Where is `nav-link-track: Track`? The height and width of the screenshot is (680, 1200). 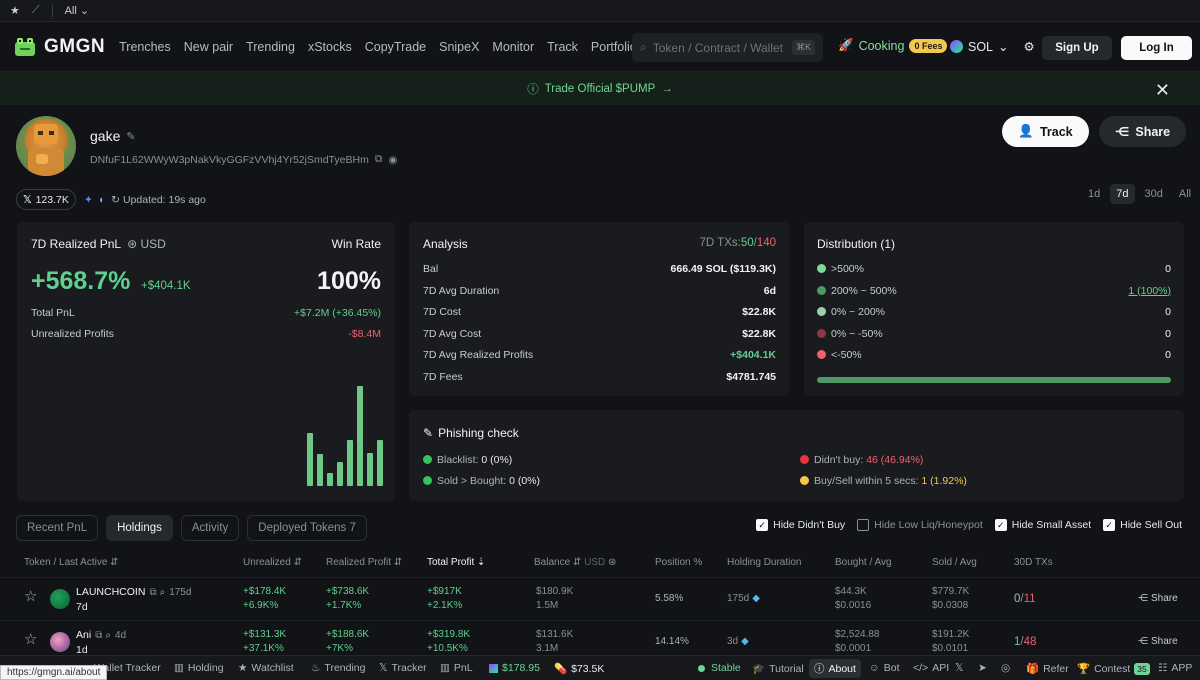 nav-link-track: Track is located at coordinates (562, 46).